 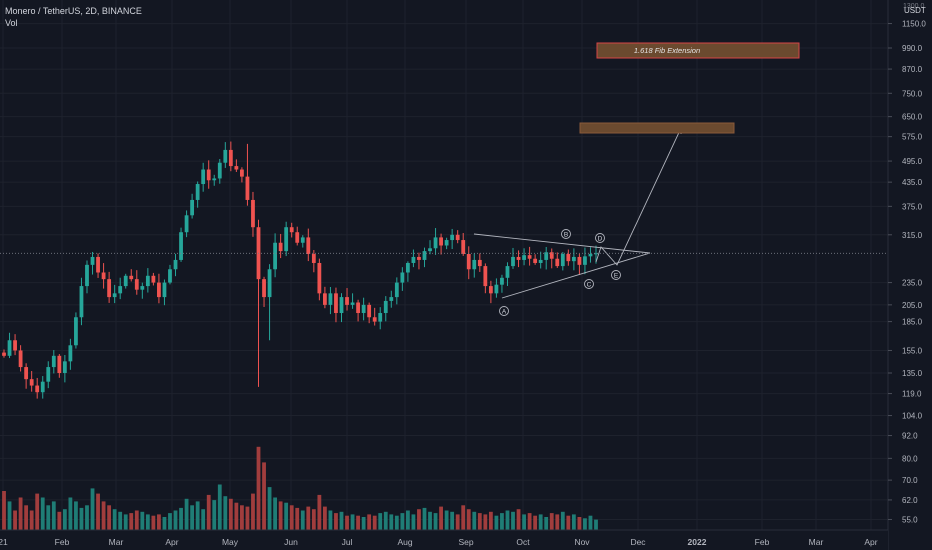 I want to click on time-tick-label: Sep, so click(x=465, y=542).